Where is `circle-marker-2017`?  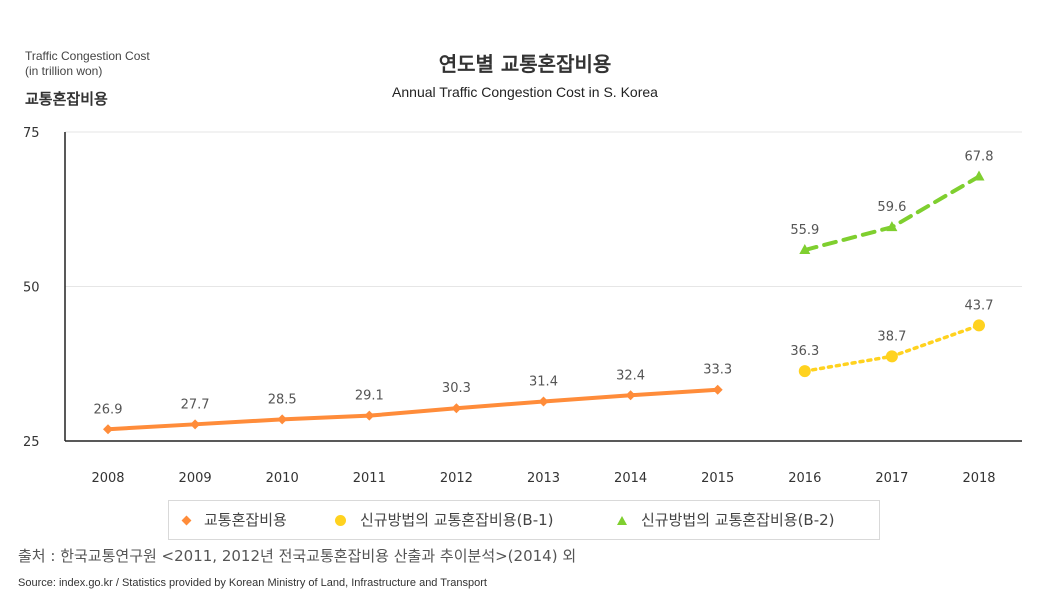 circle-marker-2017 is located at coordinates (891, 356).